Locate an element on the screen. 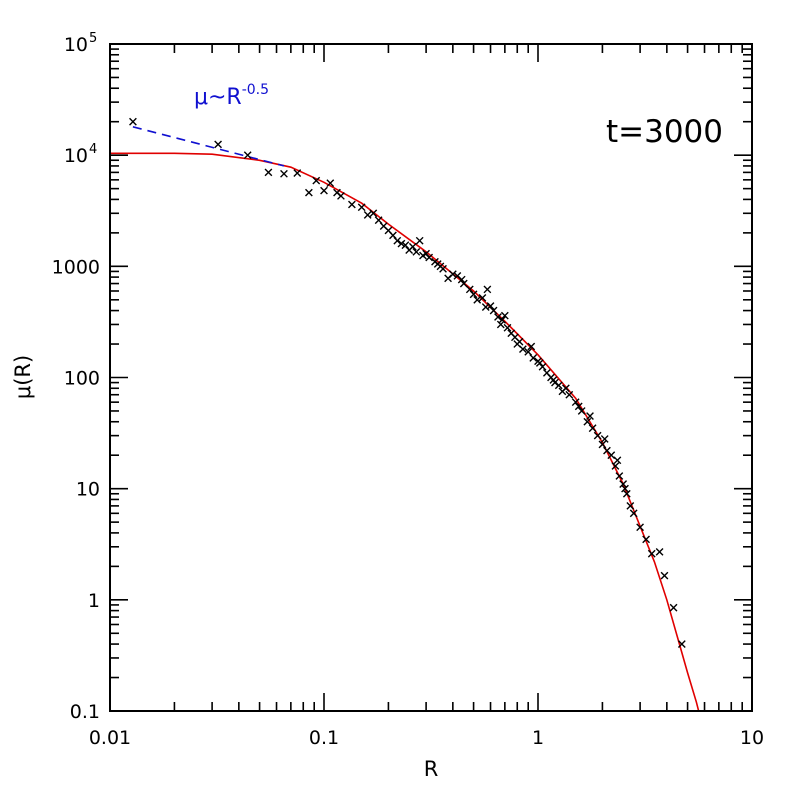 This screenshot has height=797, width=797. x-axis-label: R is located at coordinates (431, 769).